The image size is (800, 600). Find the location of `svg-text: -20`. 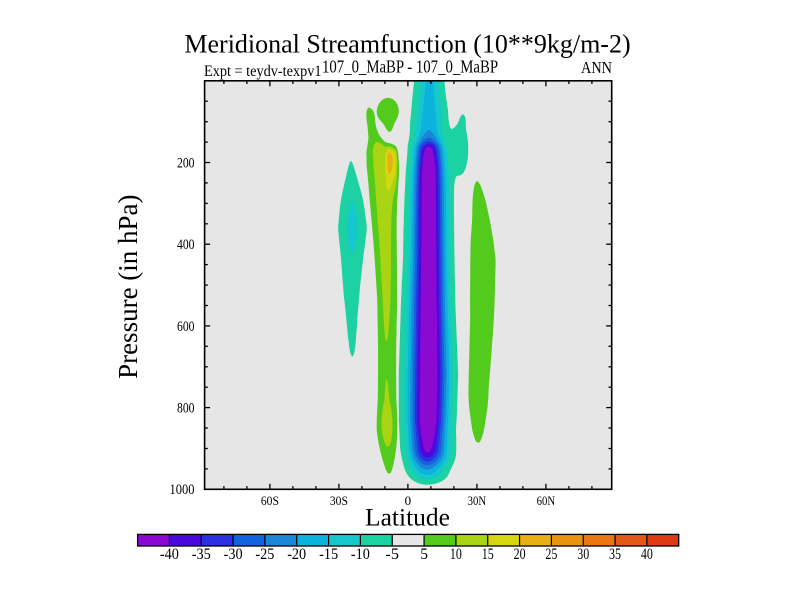

svg-text: -20 is located at coordinates (296, 554).